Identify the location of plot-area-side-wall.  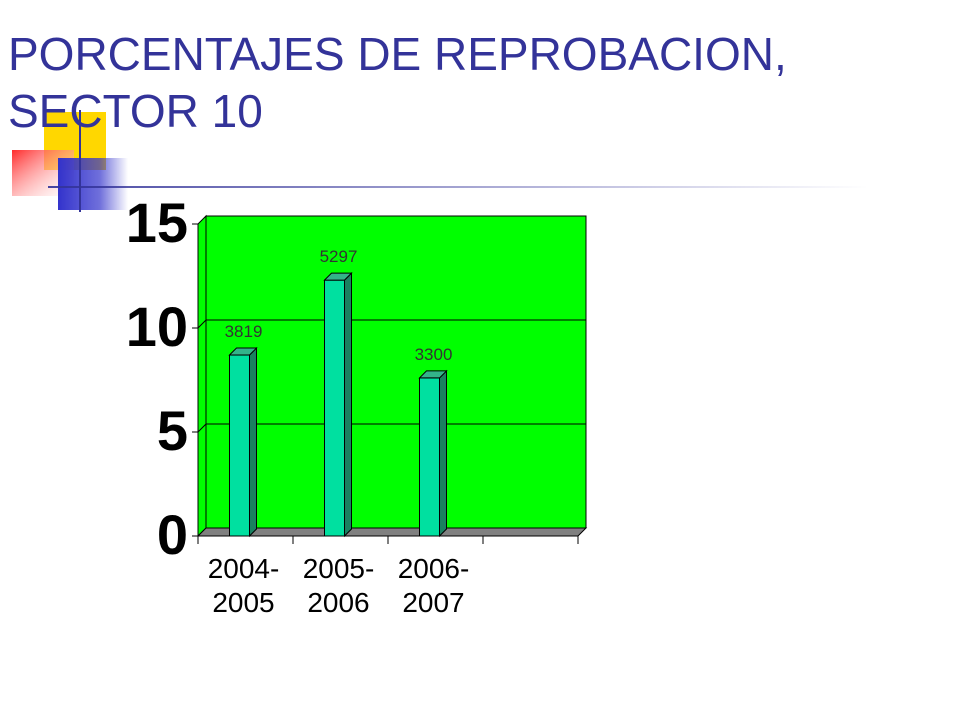
(202, 376).